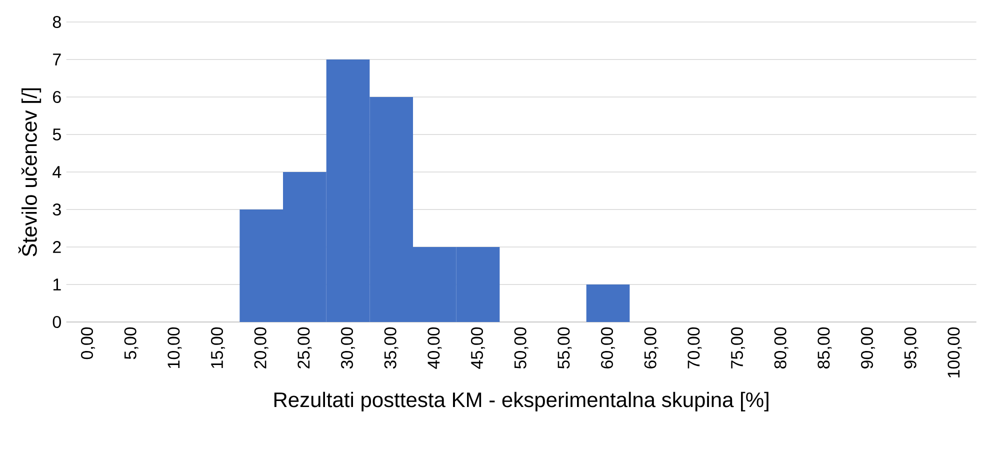  What do you see at coordinates (88, 343) in the screenshot?
I see `x-tick-label: 0,00` at bounding box center [88, 343].